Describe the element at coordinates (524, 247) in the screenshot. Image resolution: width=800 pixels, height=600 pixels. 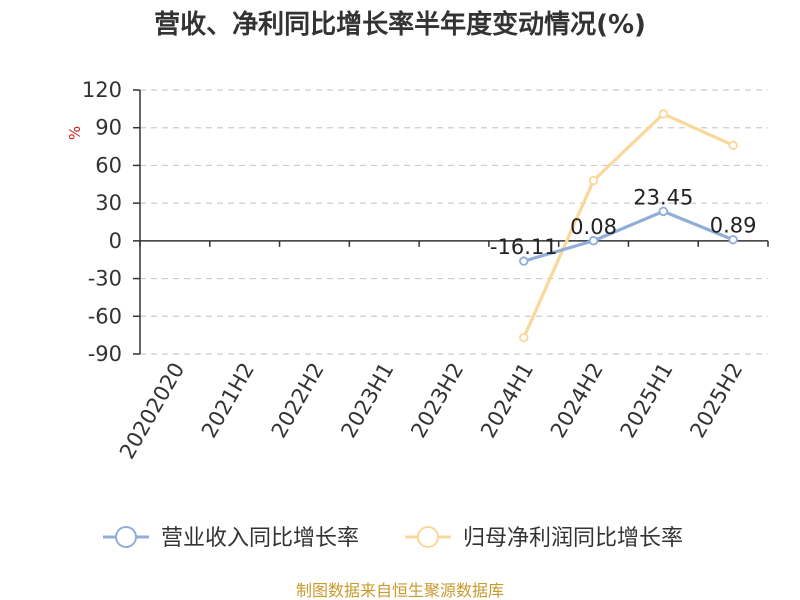
I see `data-label: -16.11` at that location.